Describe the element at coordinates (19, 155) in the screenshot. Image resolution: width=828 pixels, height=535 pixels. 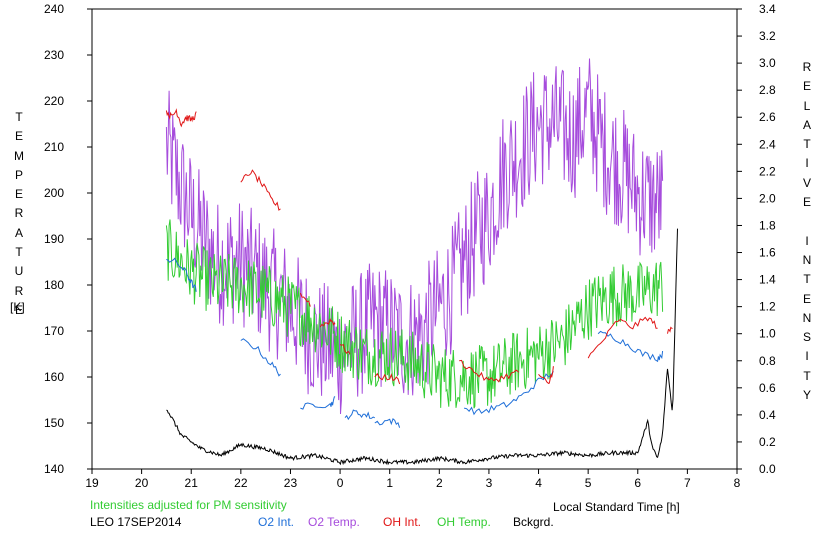
I see `axis-title-letter: M` at that location.